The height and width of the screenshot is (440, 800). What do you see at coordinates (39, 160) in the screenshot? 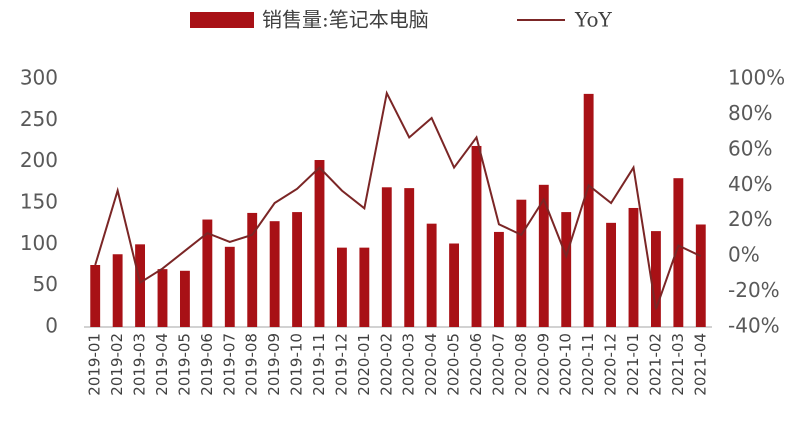
I see `y-tick-label: 200` at bounding box center [39, 160].